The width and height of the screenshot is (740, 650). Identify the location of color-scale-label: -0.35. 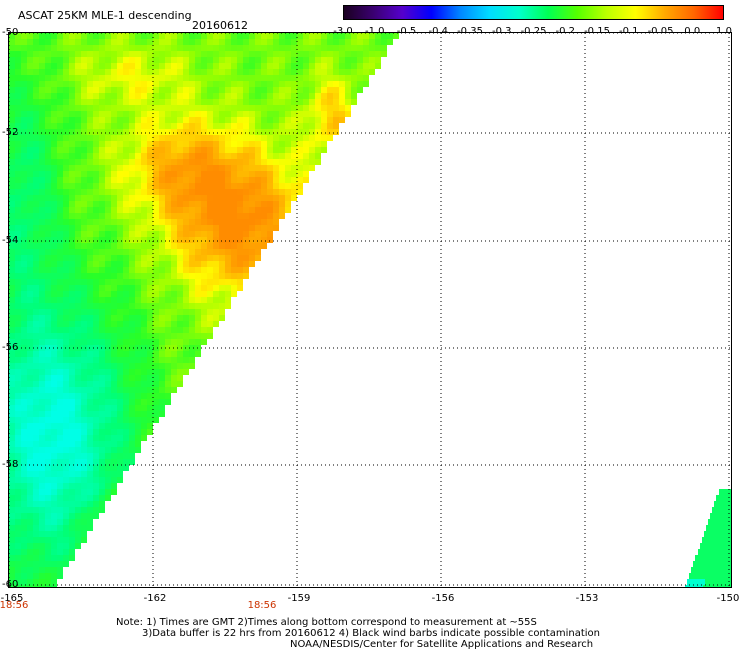
(470, 32).